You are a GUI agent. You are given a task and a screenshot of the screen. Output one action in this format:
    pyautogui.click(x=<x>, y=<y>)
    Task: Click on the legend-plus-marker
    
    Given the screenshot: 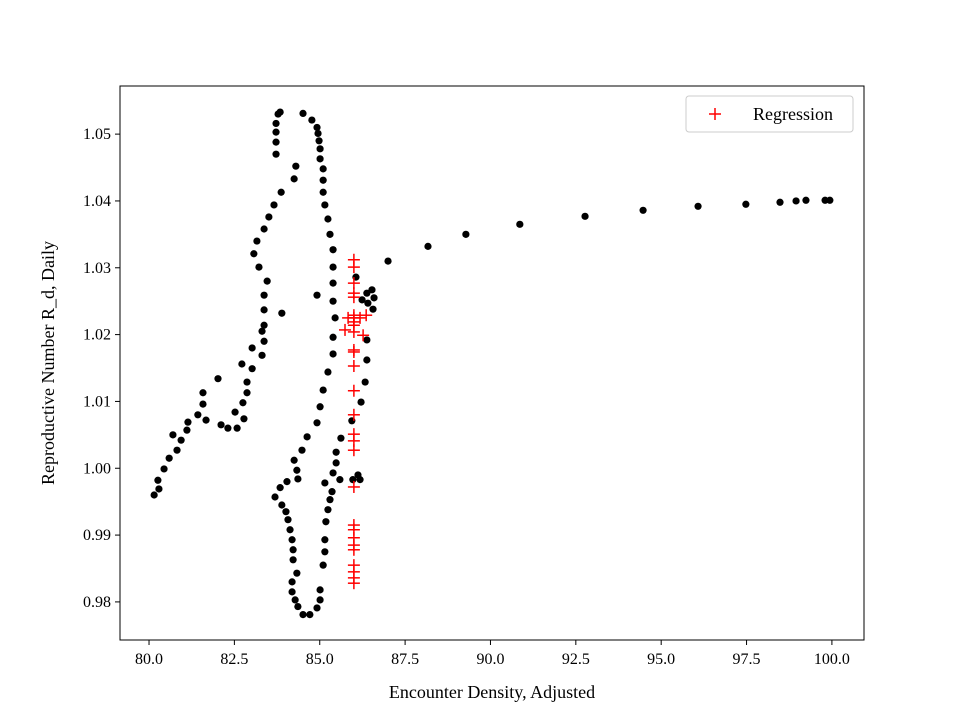 What is the action you would take?
    pyautogui.click(x=715, y=114)
    